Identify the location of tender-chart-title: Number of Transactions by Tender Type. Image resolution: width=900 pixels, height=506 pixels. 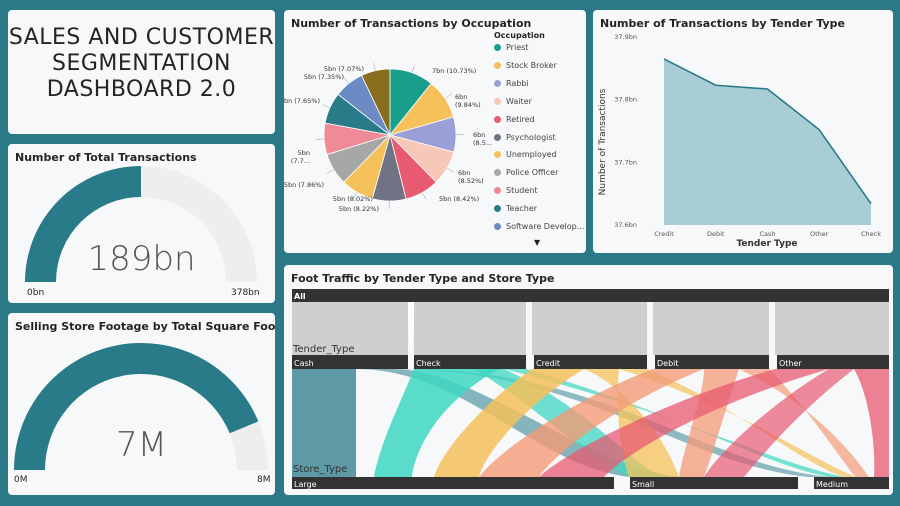
(723, 23).